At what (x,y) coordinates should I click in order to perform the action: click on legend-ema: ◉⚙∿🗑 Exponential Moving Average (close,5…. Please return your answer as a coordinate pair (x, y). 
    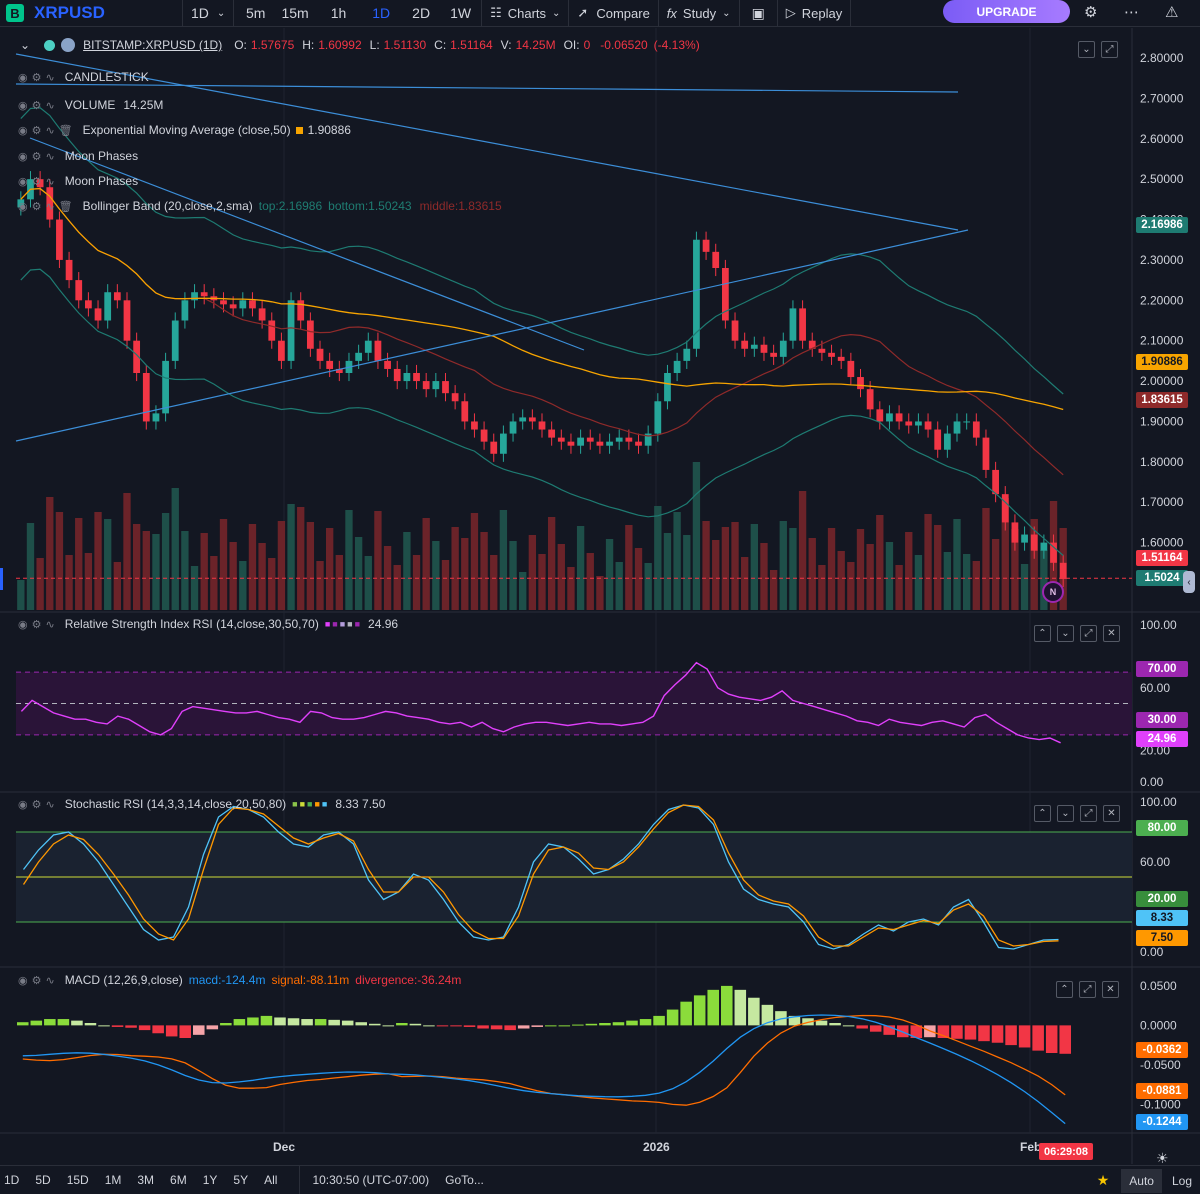
    Looking at the image, I should click on (184, 130).